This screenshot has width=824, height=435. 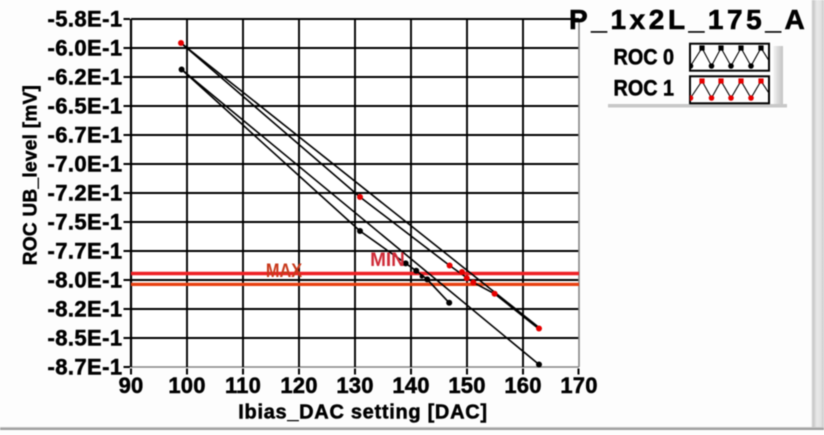 I want to click on svg-text: ROC 0, so click(x=644, y=58).